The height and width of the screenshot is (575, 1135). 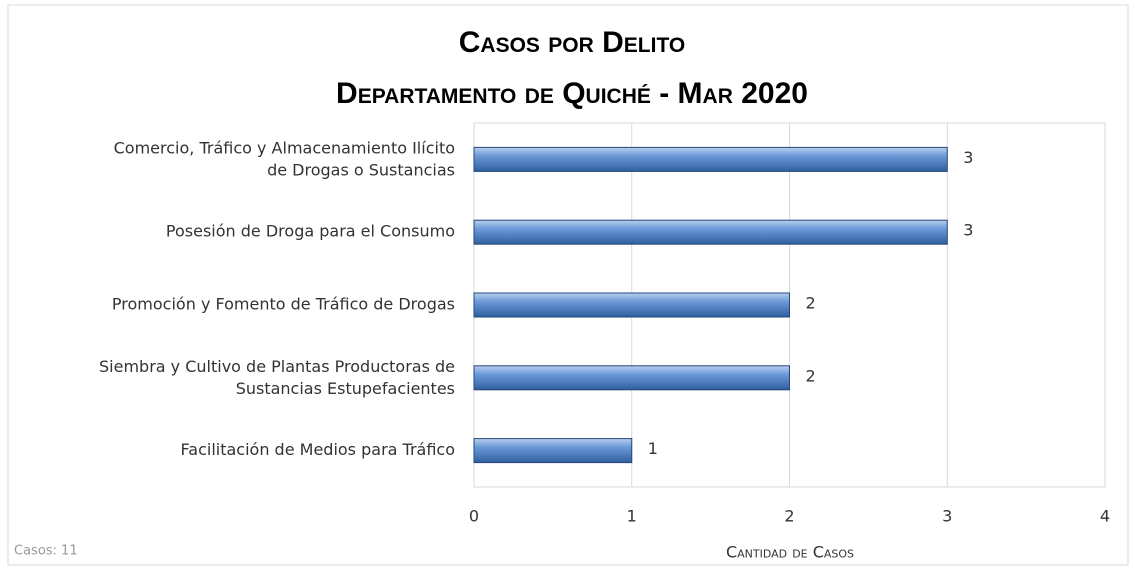 What do you see at coordinates (1105, 516) in the screenshot?
I see `x-tick-label: 4` at bounding box center [1105, 516].